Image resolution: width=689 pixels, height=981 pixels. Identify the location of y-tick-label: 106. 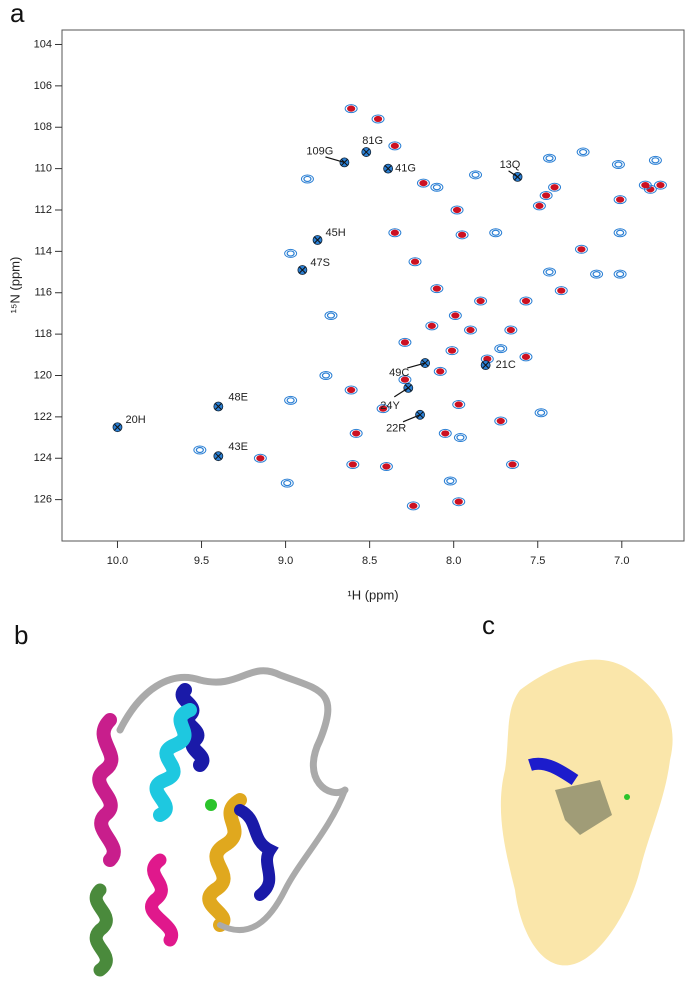
(43, 86).